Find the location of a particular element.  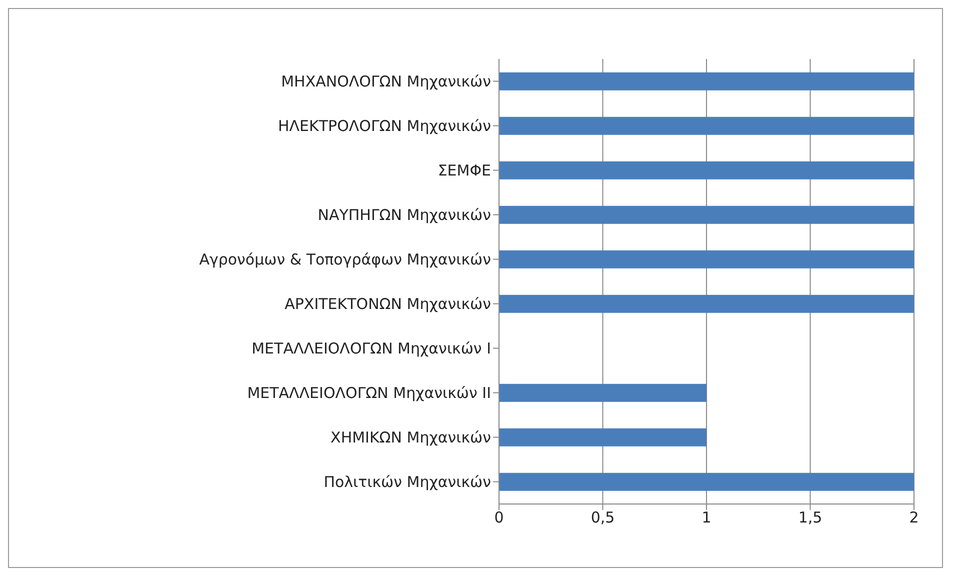

y-tick-label: ΜΕΤΑΛΛΕΙΟΛΟΓΩΝ Μηχανικών ΙΙ is located at coordinates (369, 393).